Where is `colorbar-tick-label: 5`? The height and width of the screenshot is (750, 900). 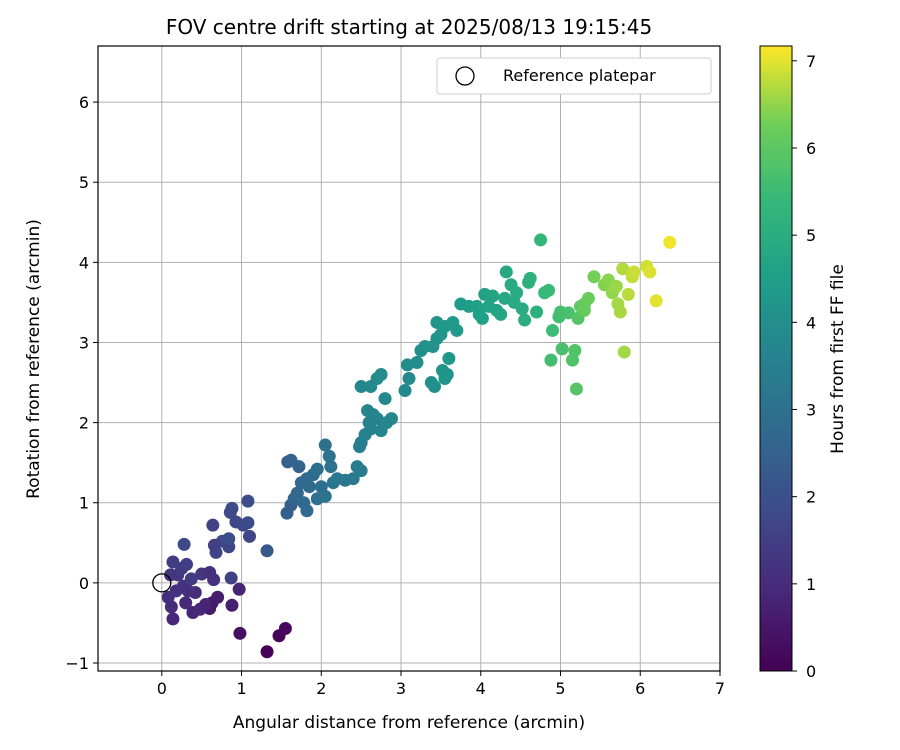 colorbar-tick-label: 5 is located at coordinates (811, 235).